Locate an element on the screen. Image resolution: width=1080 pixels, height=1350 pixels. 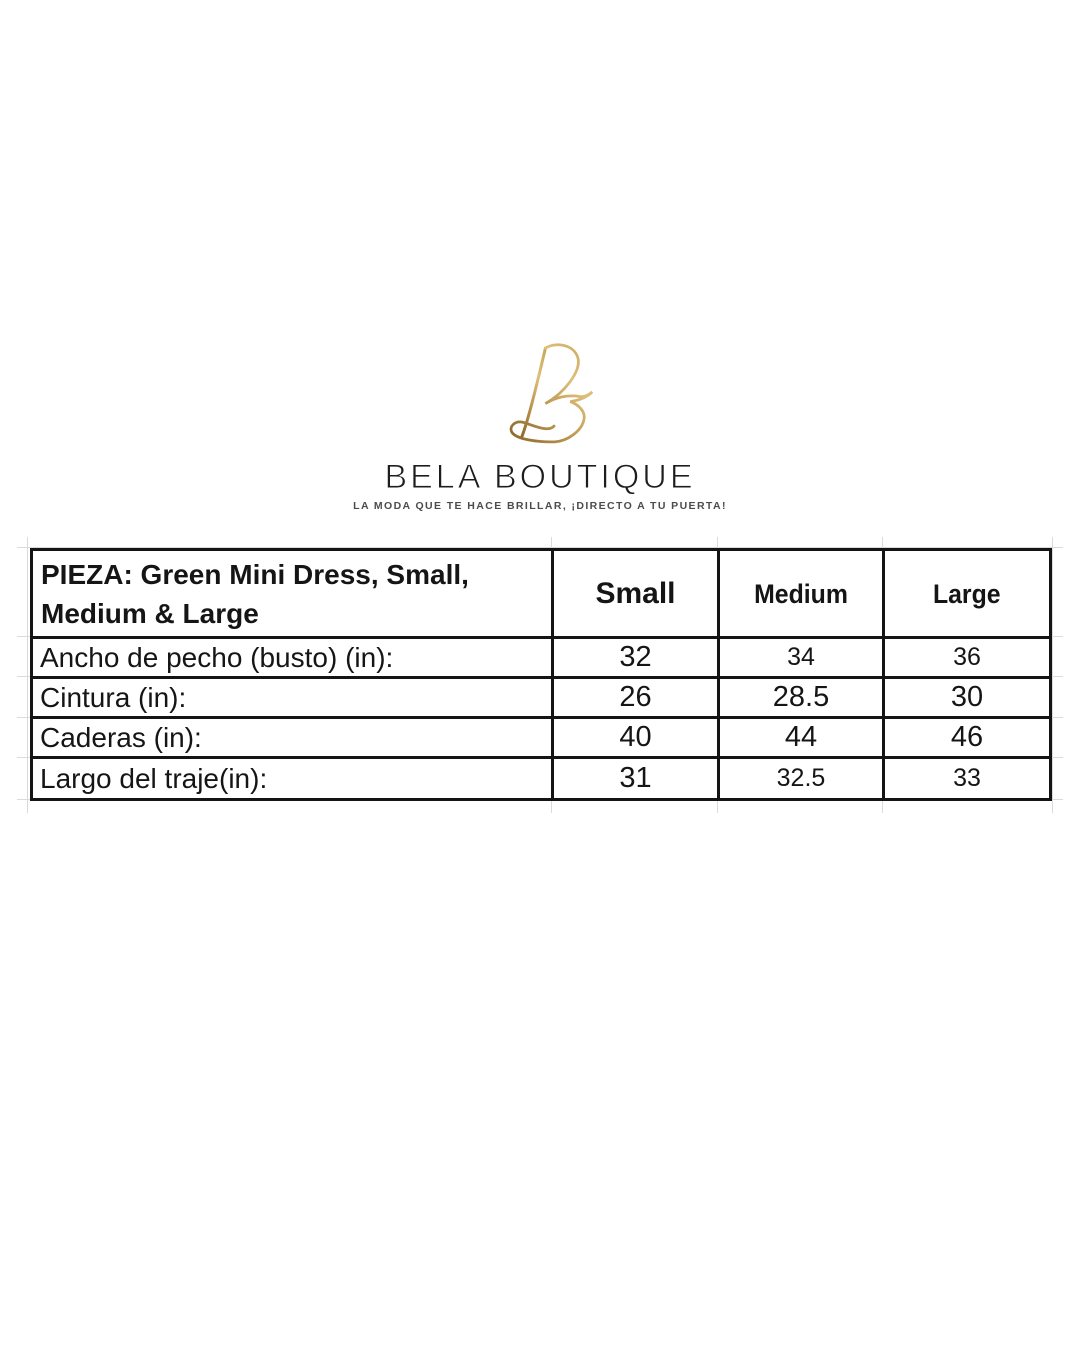
row-label: Caderas (in): is located at coordinates (292, 737).